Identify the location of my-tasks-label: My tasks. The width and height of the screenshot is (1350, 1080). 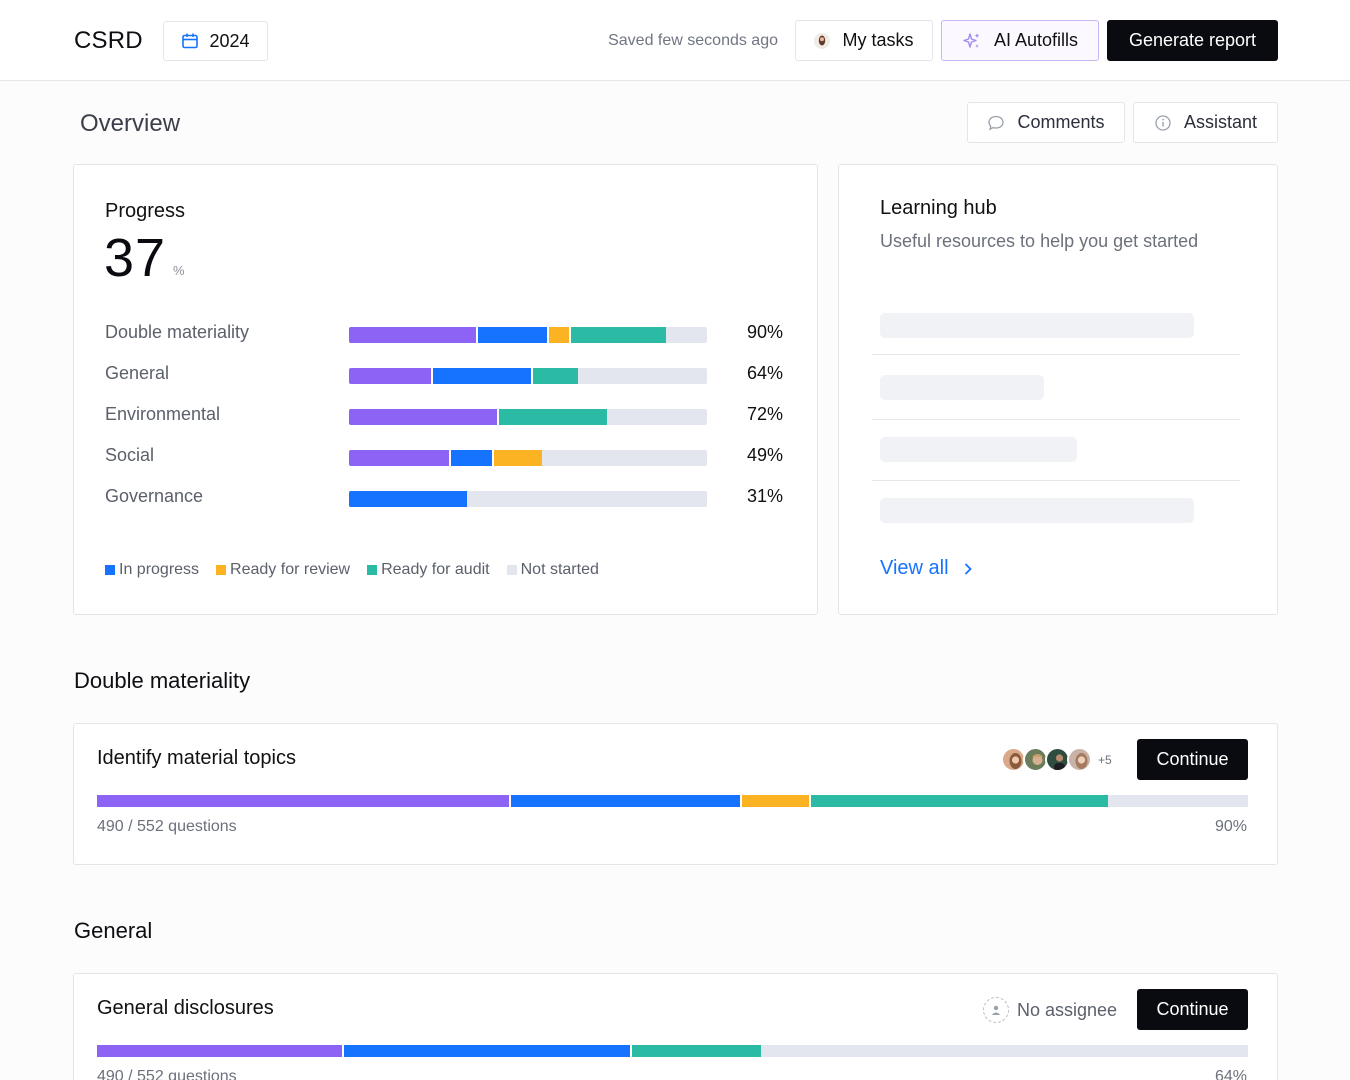
(878, 40).